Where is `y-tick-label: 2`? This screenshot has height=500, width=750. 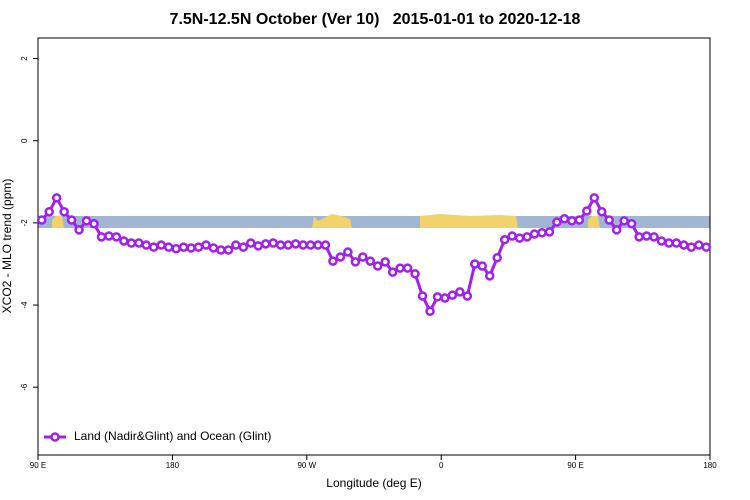
y-tick-label: 2 is located at coordinates (24, 58).